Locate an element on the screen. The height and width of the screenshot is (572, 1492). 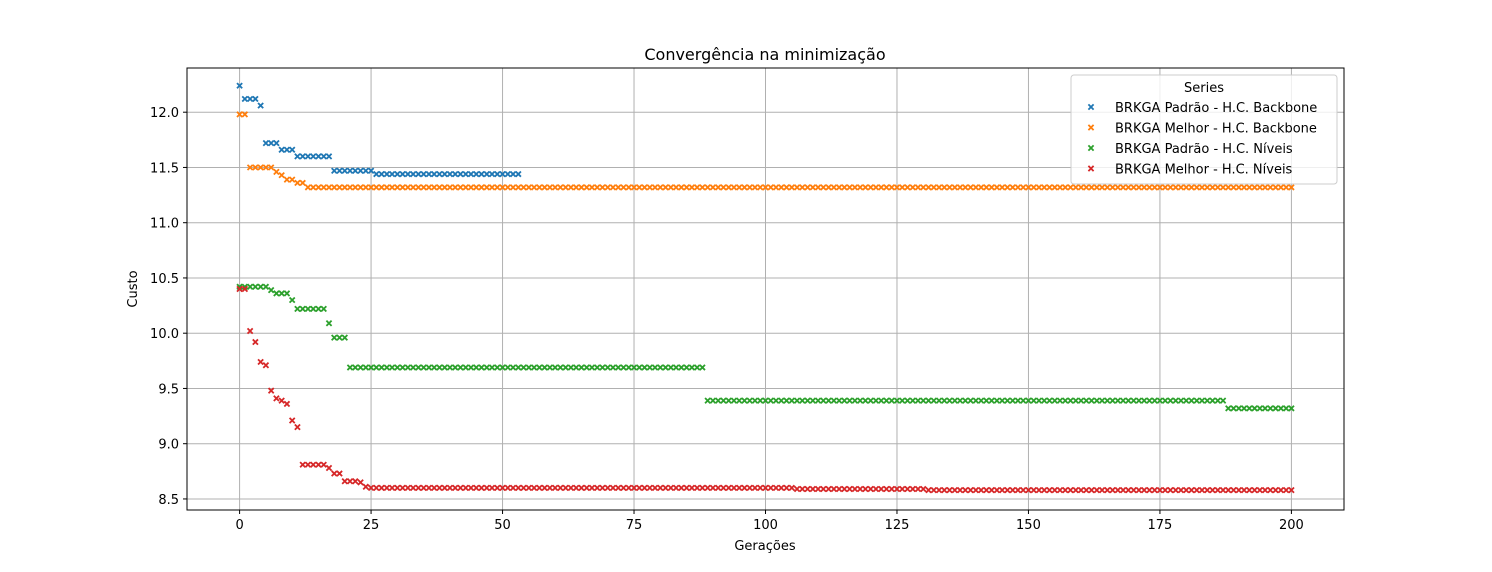
series-1-points is located at coordinates (379, 130).